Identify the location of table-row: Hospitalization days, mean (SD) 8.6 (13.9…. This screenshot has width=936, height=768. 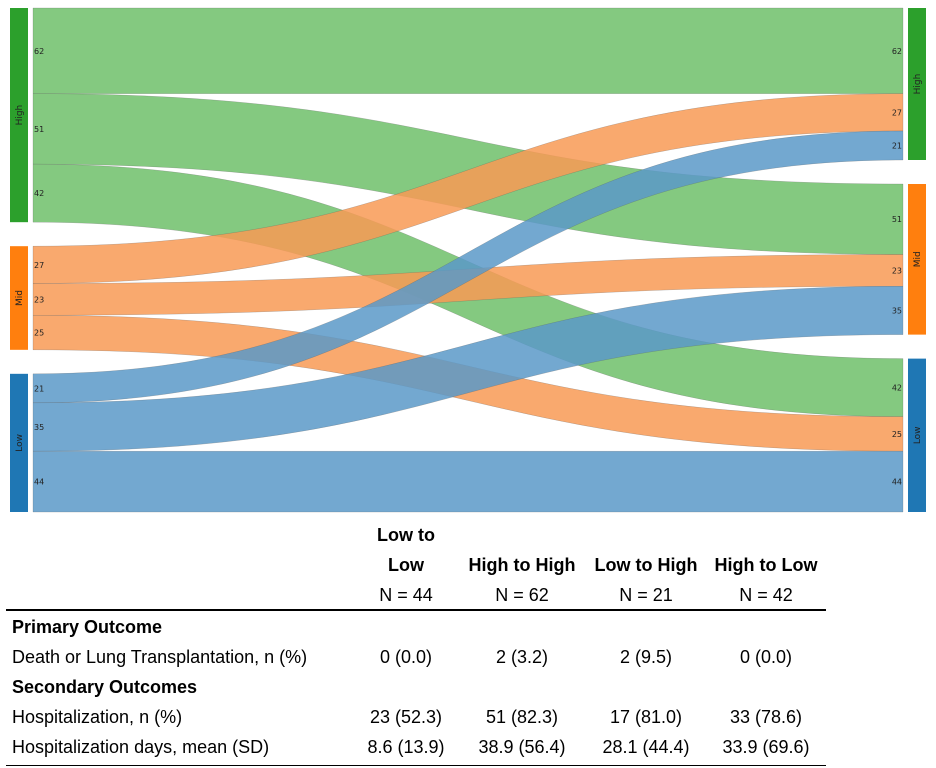
(468, 747).